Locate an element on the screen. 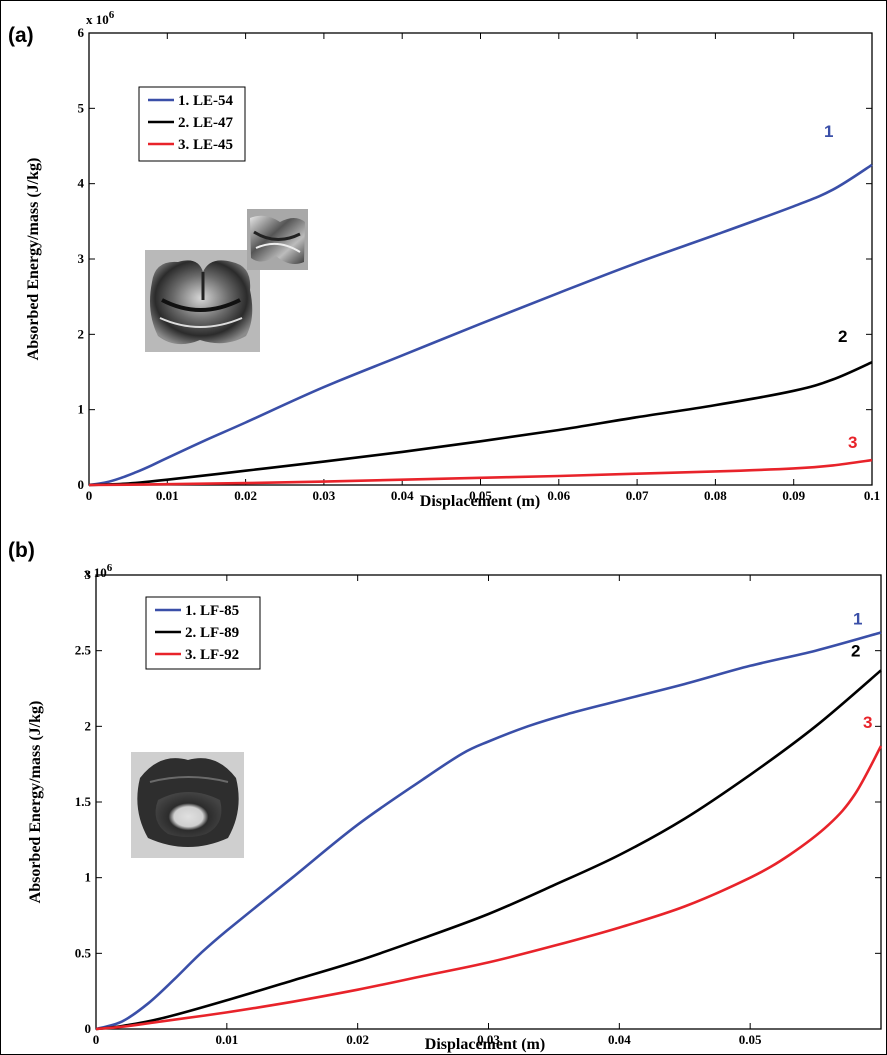 This screenshot has width=887, height=1055. y-axis-title-b: Absorbed Energy/mass (J/kg) is located at coordinates (35, 802).